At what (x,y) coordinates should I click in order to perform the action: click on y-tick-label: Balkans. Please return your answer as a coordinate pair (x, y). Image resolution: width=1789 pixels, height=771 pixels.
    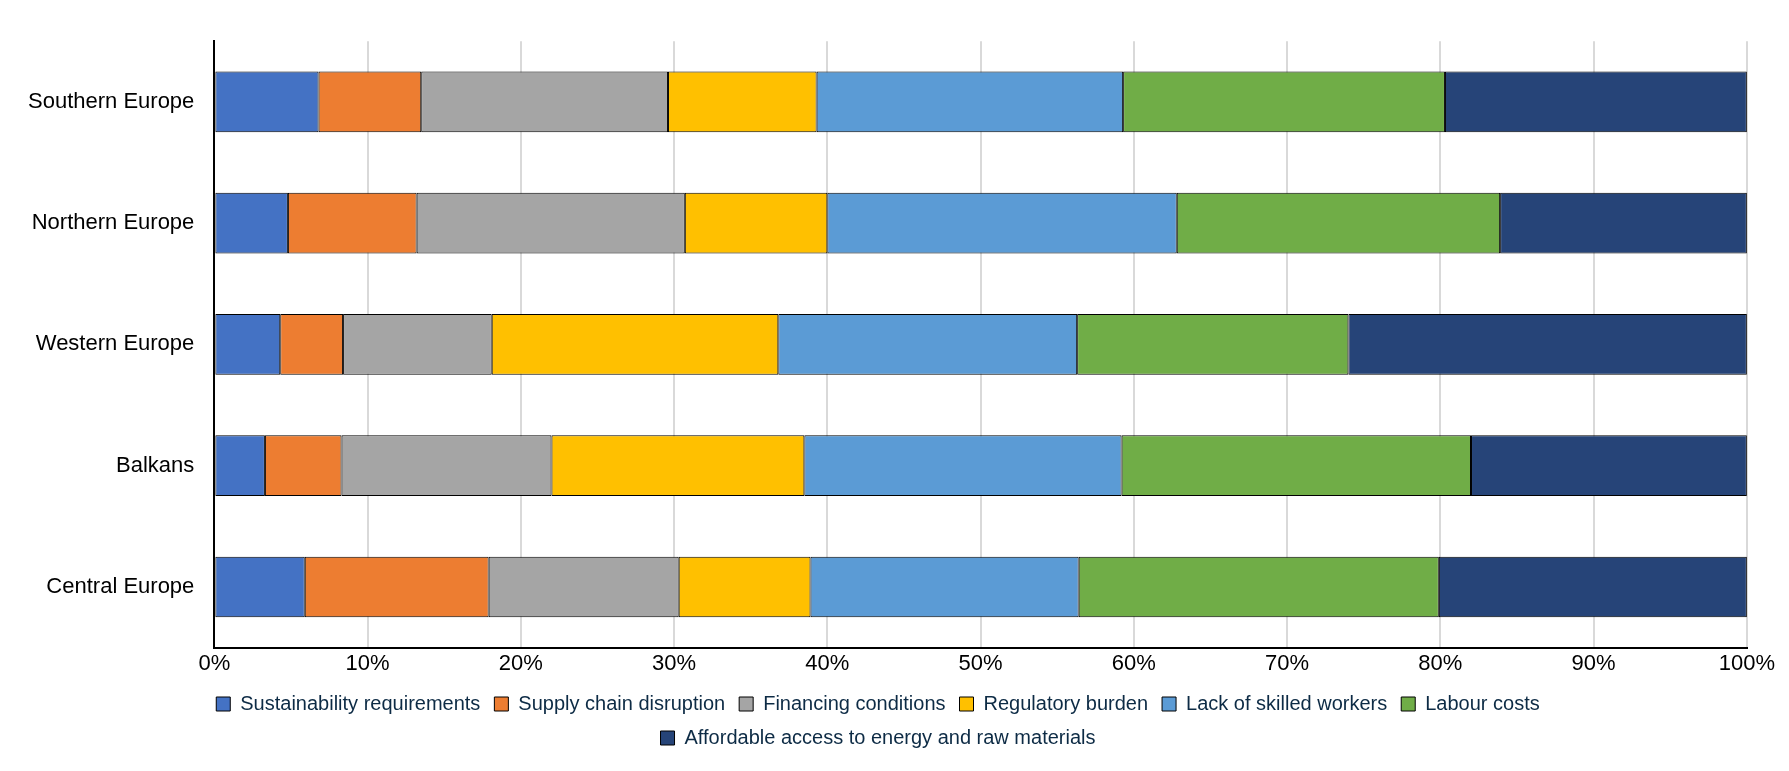
    Looking at the image, I should click on (155, 464).